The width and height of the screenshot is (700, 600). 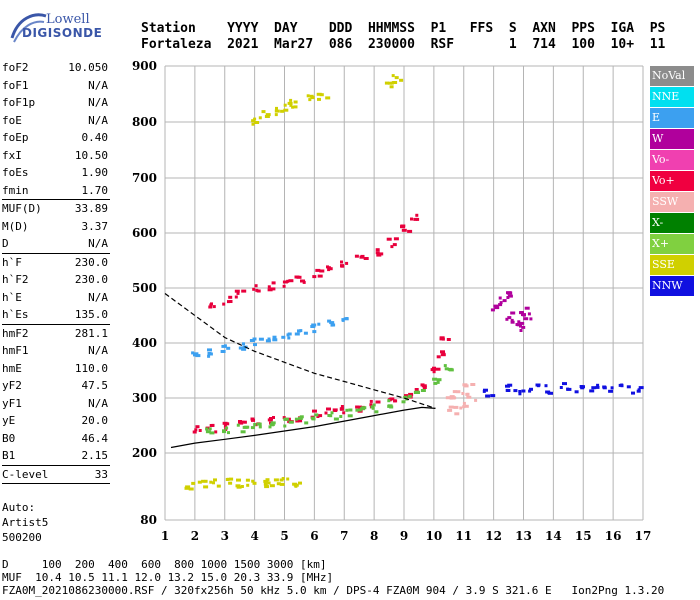 I want to click on param-row-hme: hmE 110.0, so click(x=56, y=369).